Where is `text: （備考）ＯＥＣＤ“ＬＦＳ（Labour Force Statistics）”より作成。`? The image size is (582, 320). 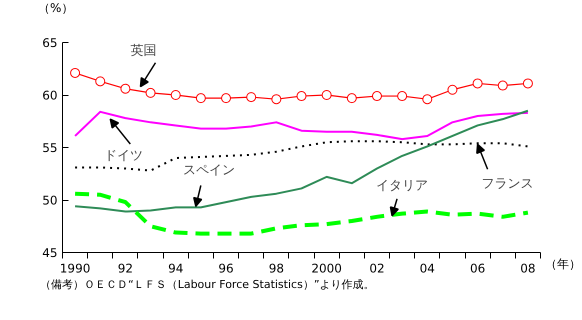
text: （備考）ＯＥＣＤ“ＬＦＳ（Labour Force Statistics）”より作成。 is located at coordinates (207, 285).